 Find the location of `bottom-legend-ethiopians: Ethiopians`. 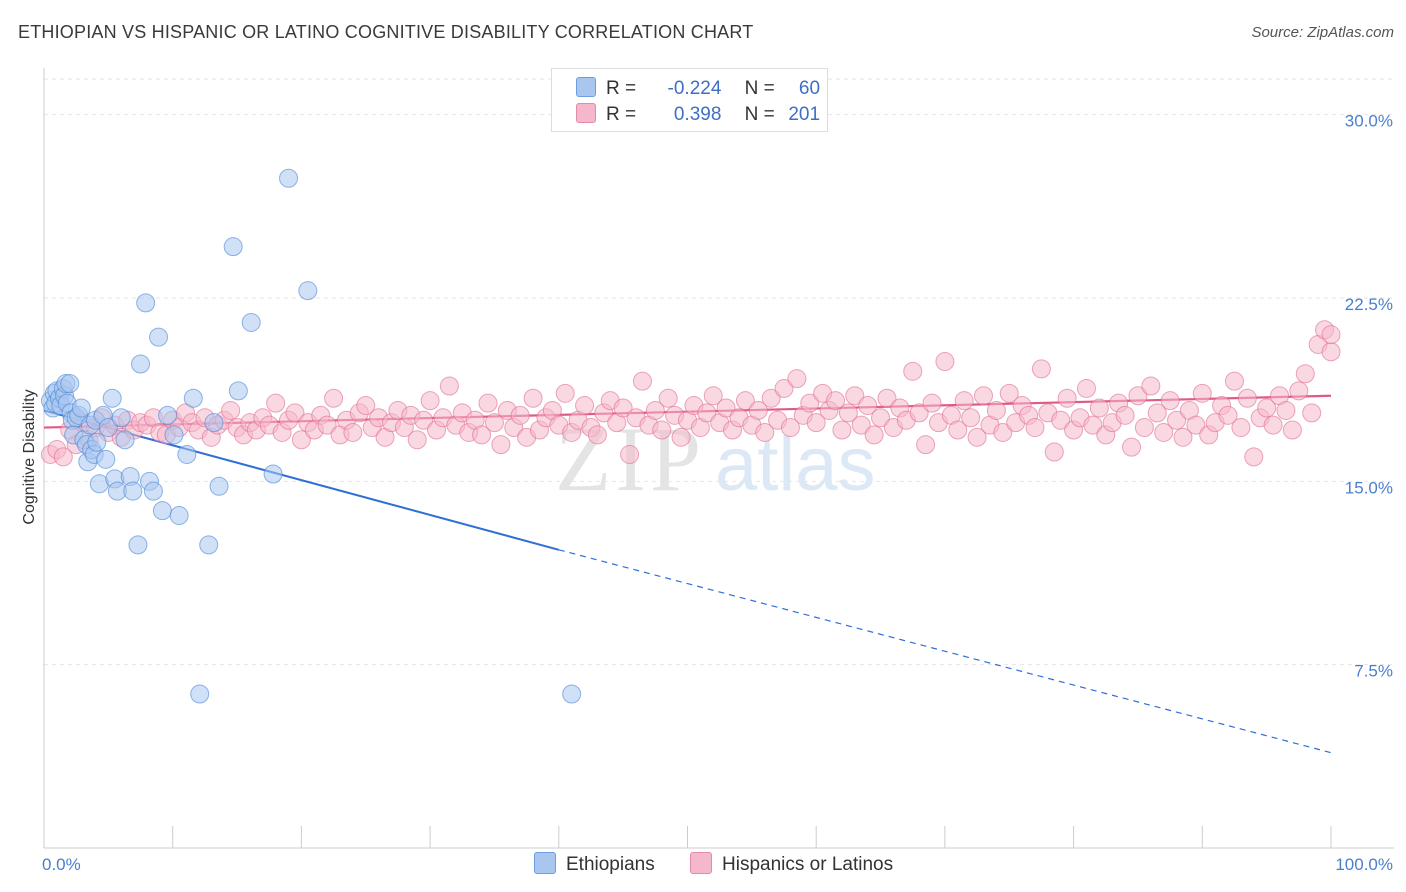

bottom-legend-ethiopians: Ethiopians is located at coordinates (594, 864).